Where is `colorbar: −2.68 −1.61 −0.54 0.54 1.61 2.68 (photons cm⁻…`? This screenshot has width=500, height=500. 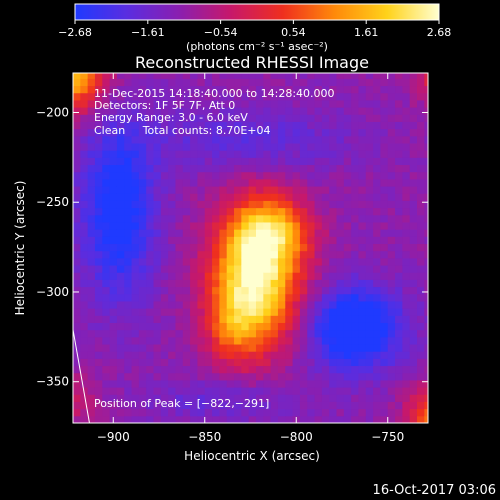
colorbar: −2.68 −1.61 −0.54 0.54 1.61 2.68 (photons cm⁻… is located at coordinates (254, 28).